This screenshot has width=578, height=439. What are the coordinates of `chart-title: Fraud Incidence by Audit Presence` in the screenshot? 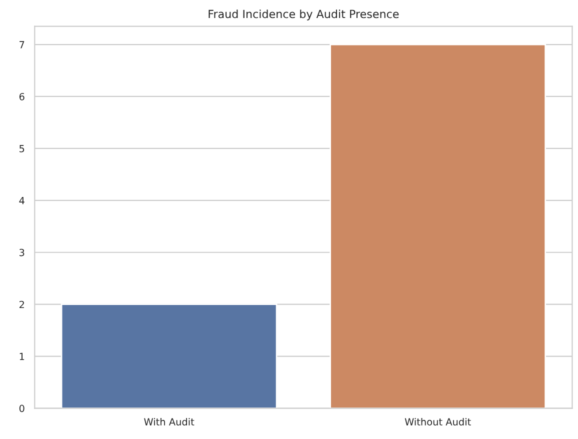 It's located at (303, 15).